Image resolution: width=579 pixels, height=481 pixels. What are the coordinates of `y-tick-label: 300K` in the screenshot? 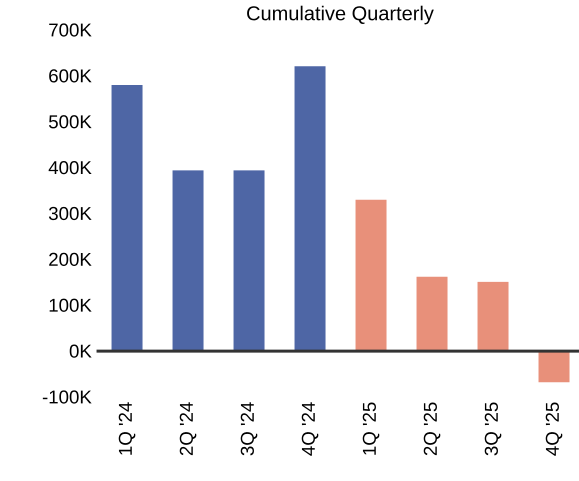 It's located at (70, 213).